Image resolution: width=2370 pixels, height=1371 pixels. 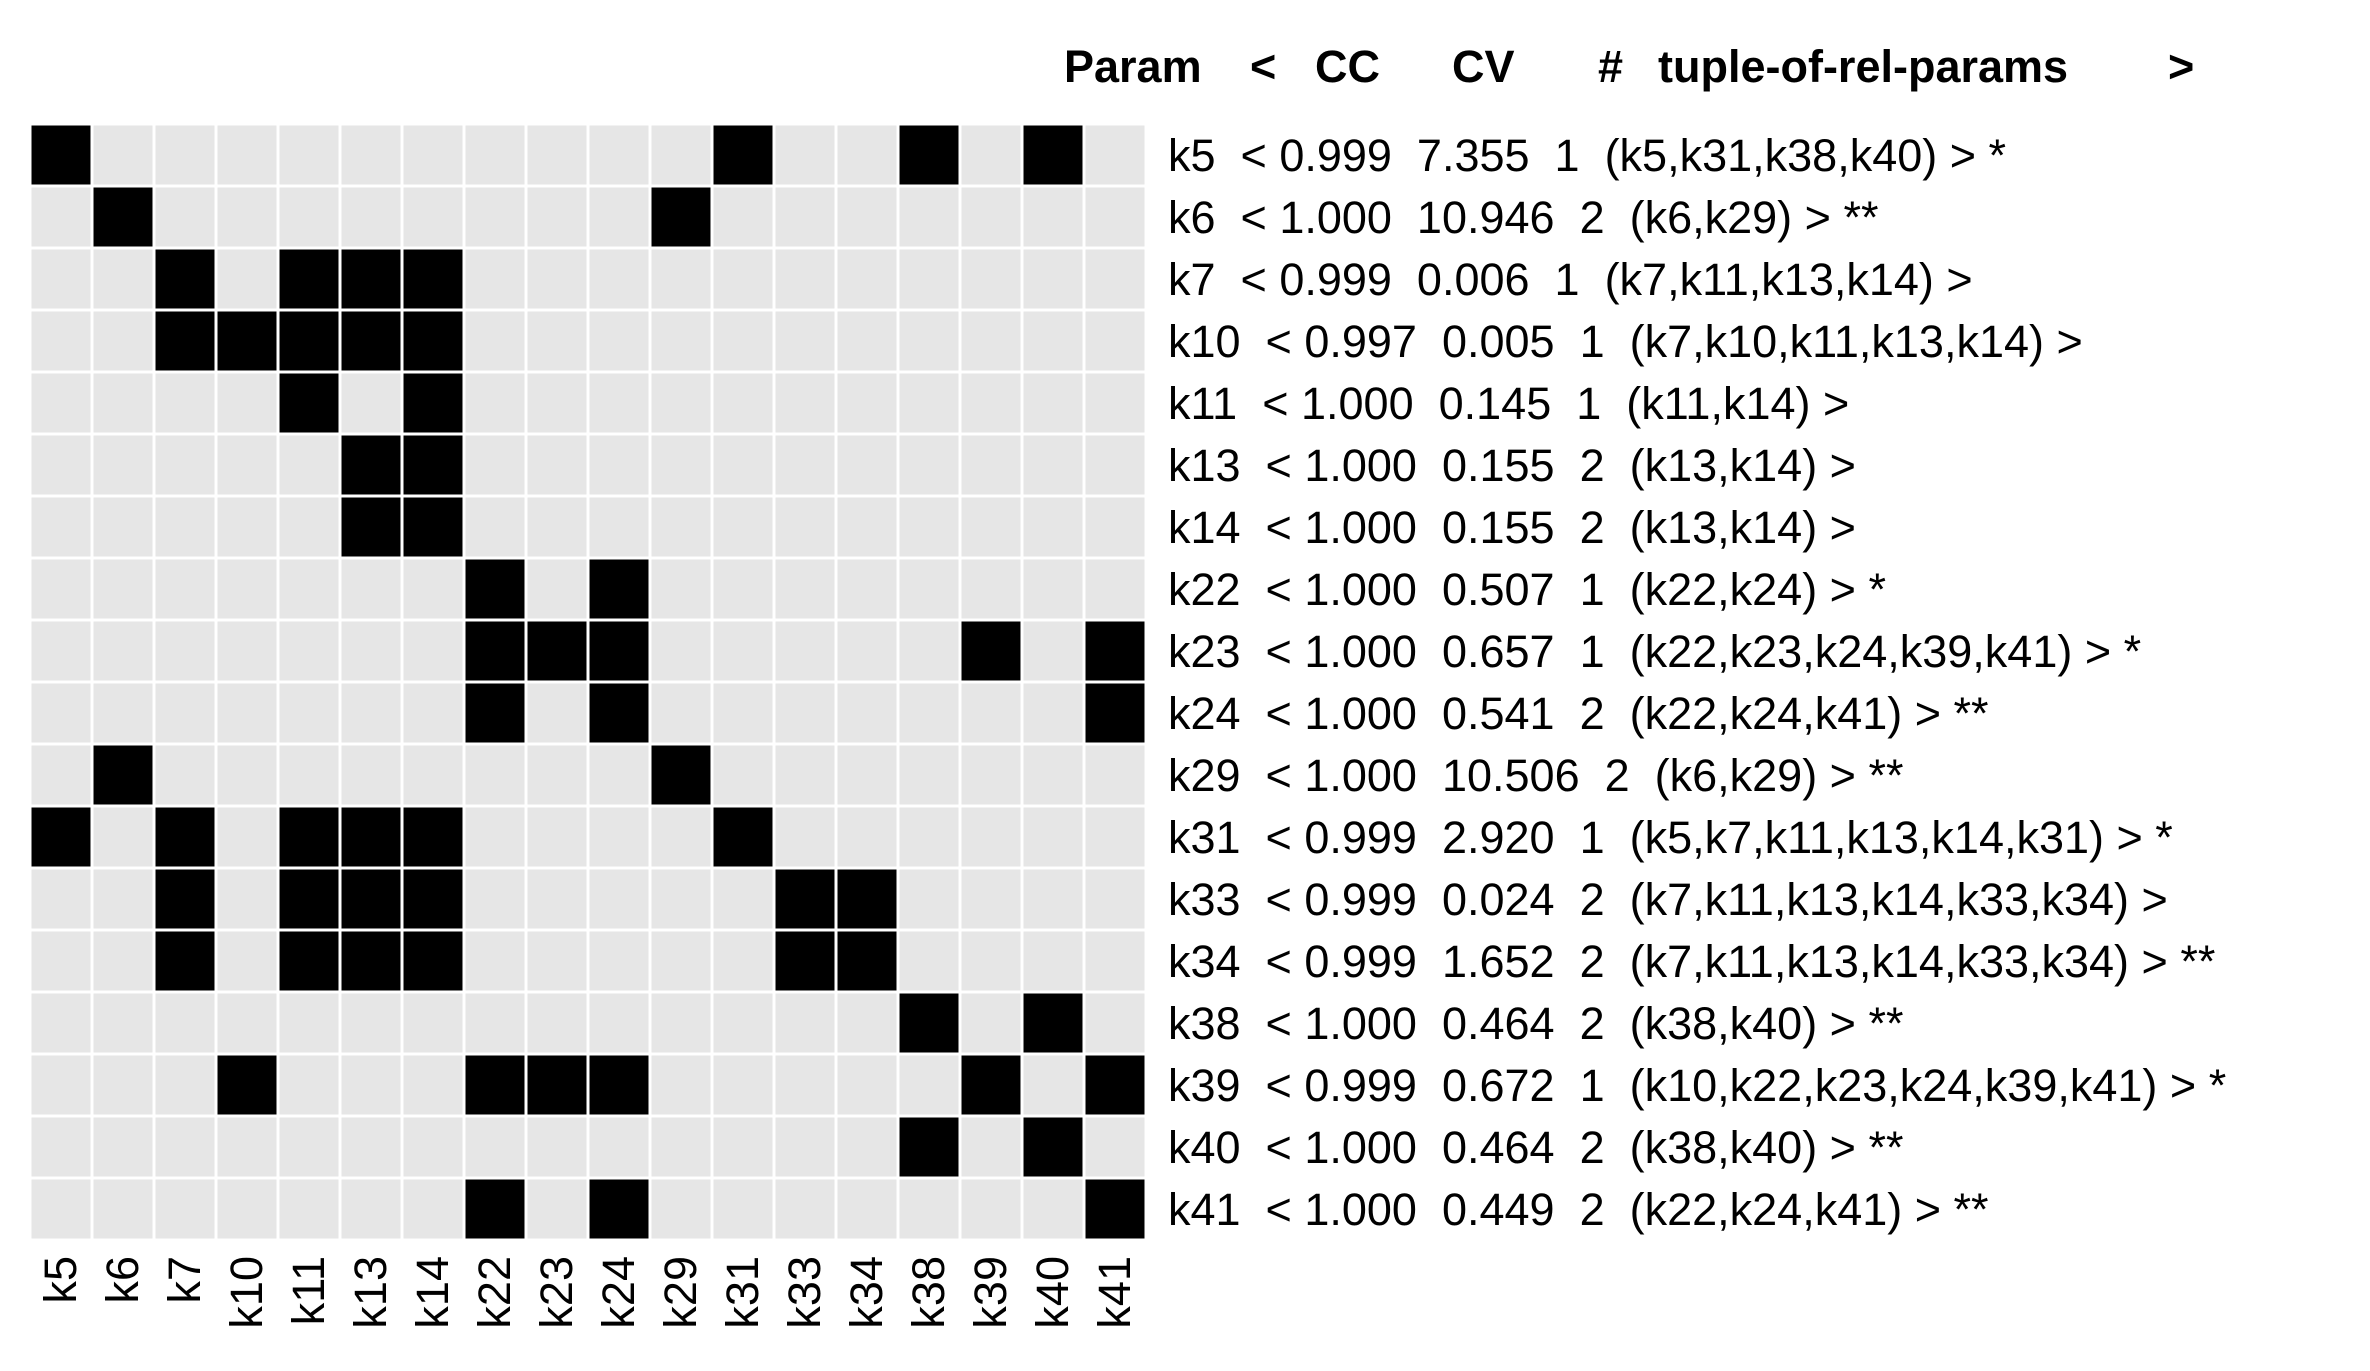 What do you see at coordinates (1512, 465) in the screenshot?
I see `row-annotation-k13: k13 < 1.000 0.155 2 (k13,k14) >` at bounding box center [1512, 465].